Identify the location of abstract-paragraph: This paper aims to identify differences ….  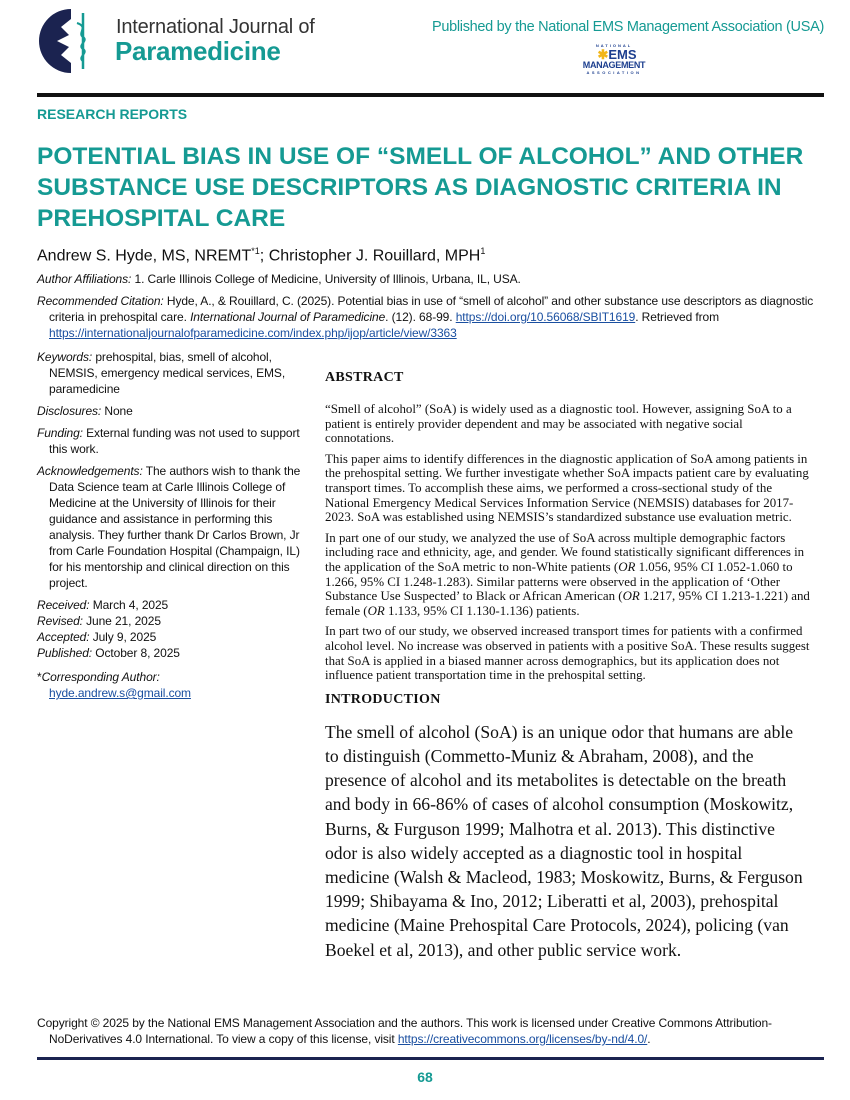
(567, 488).